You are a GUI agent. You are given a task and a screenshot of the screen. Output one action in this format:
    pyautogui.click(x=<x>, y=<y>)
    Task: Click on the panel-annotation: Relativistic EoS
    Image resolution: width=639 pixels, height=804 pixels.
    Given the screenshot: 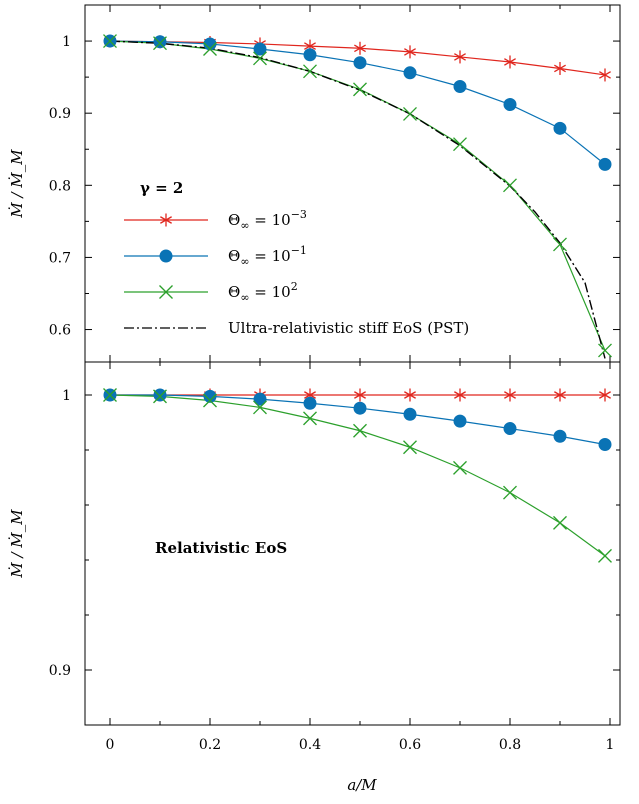 What is the action you would take?
    pyautogui.click(x=221, y=548)
    